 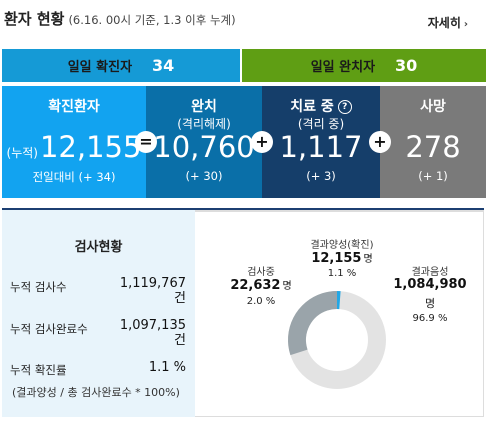 I want to click on test-done-value: 1,097,135, so click(x=152, y=325).